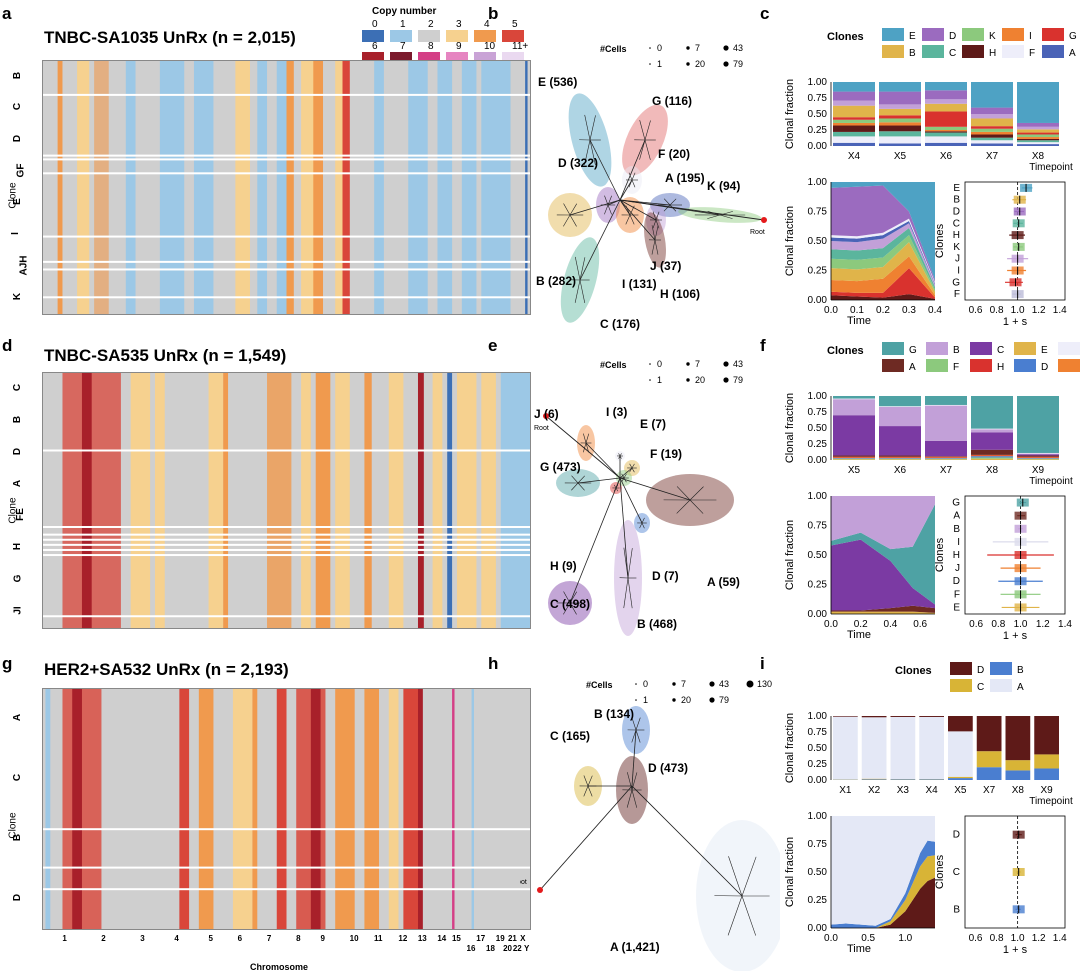  Describe the element at coordinates (471, 948) in the screenshot. I see `chromosome-tick-label: 16` at that location.